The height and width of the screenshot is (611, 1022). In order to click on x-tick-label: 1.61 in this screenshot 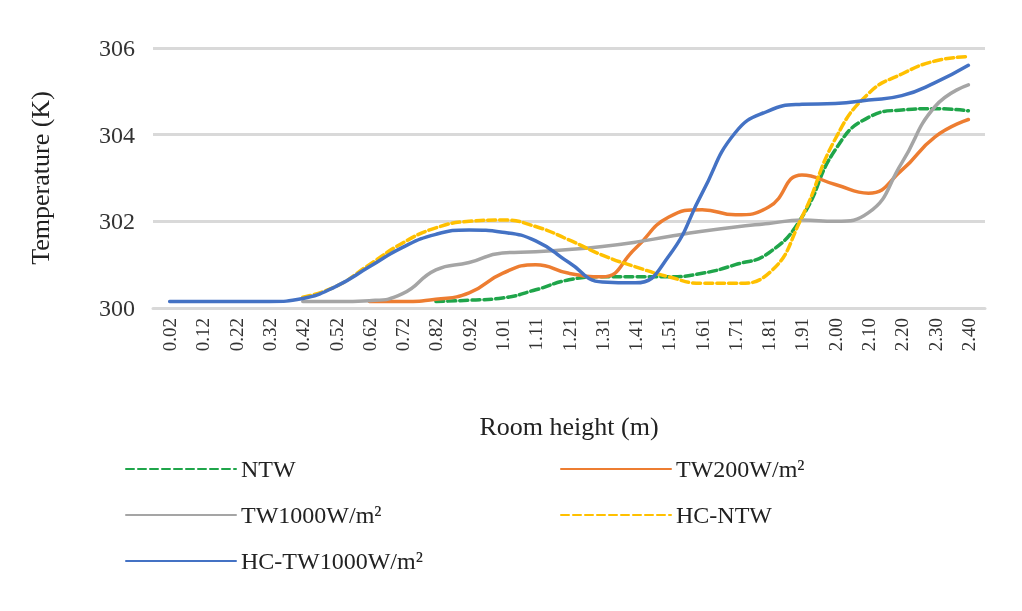, I will do `click(702, 335)`.